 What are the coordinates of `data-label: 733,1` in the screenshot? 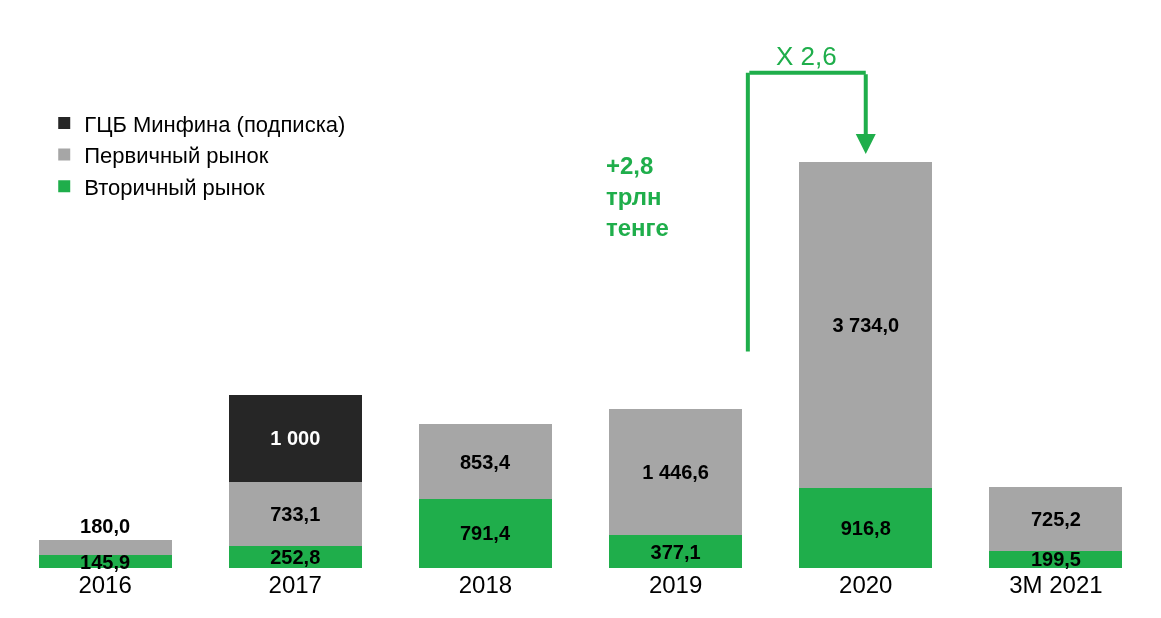 It's located at (295, 513).